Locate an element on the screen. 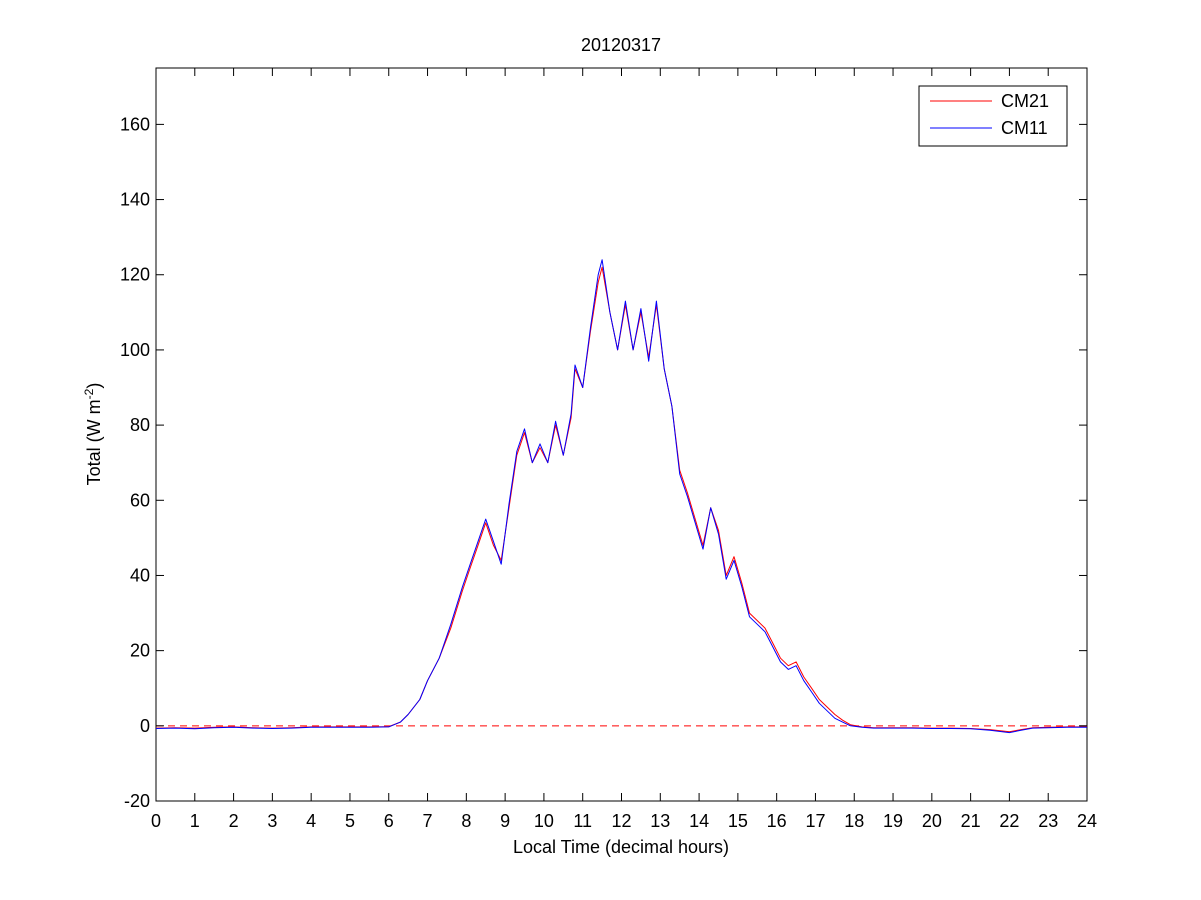  legend-box is located at coordinates (993, 116).